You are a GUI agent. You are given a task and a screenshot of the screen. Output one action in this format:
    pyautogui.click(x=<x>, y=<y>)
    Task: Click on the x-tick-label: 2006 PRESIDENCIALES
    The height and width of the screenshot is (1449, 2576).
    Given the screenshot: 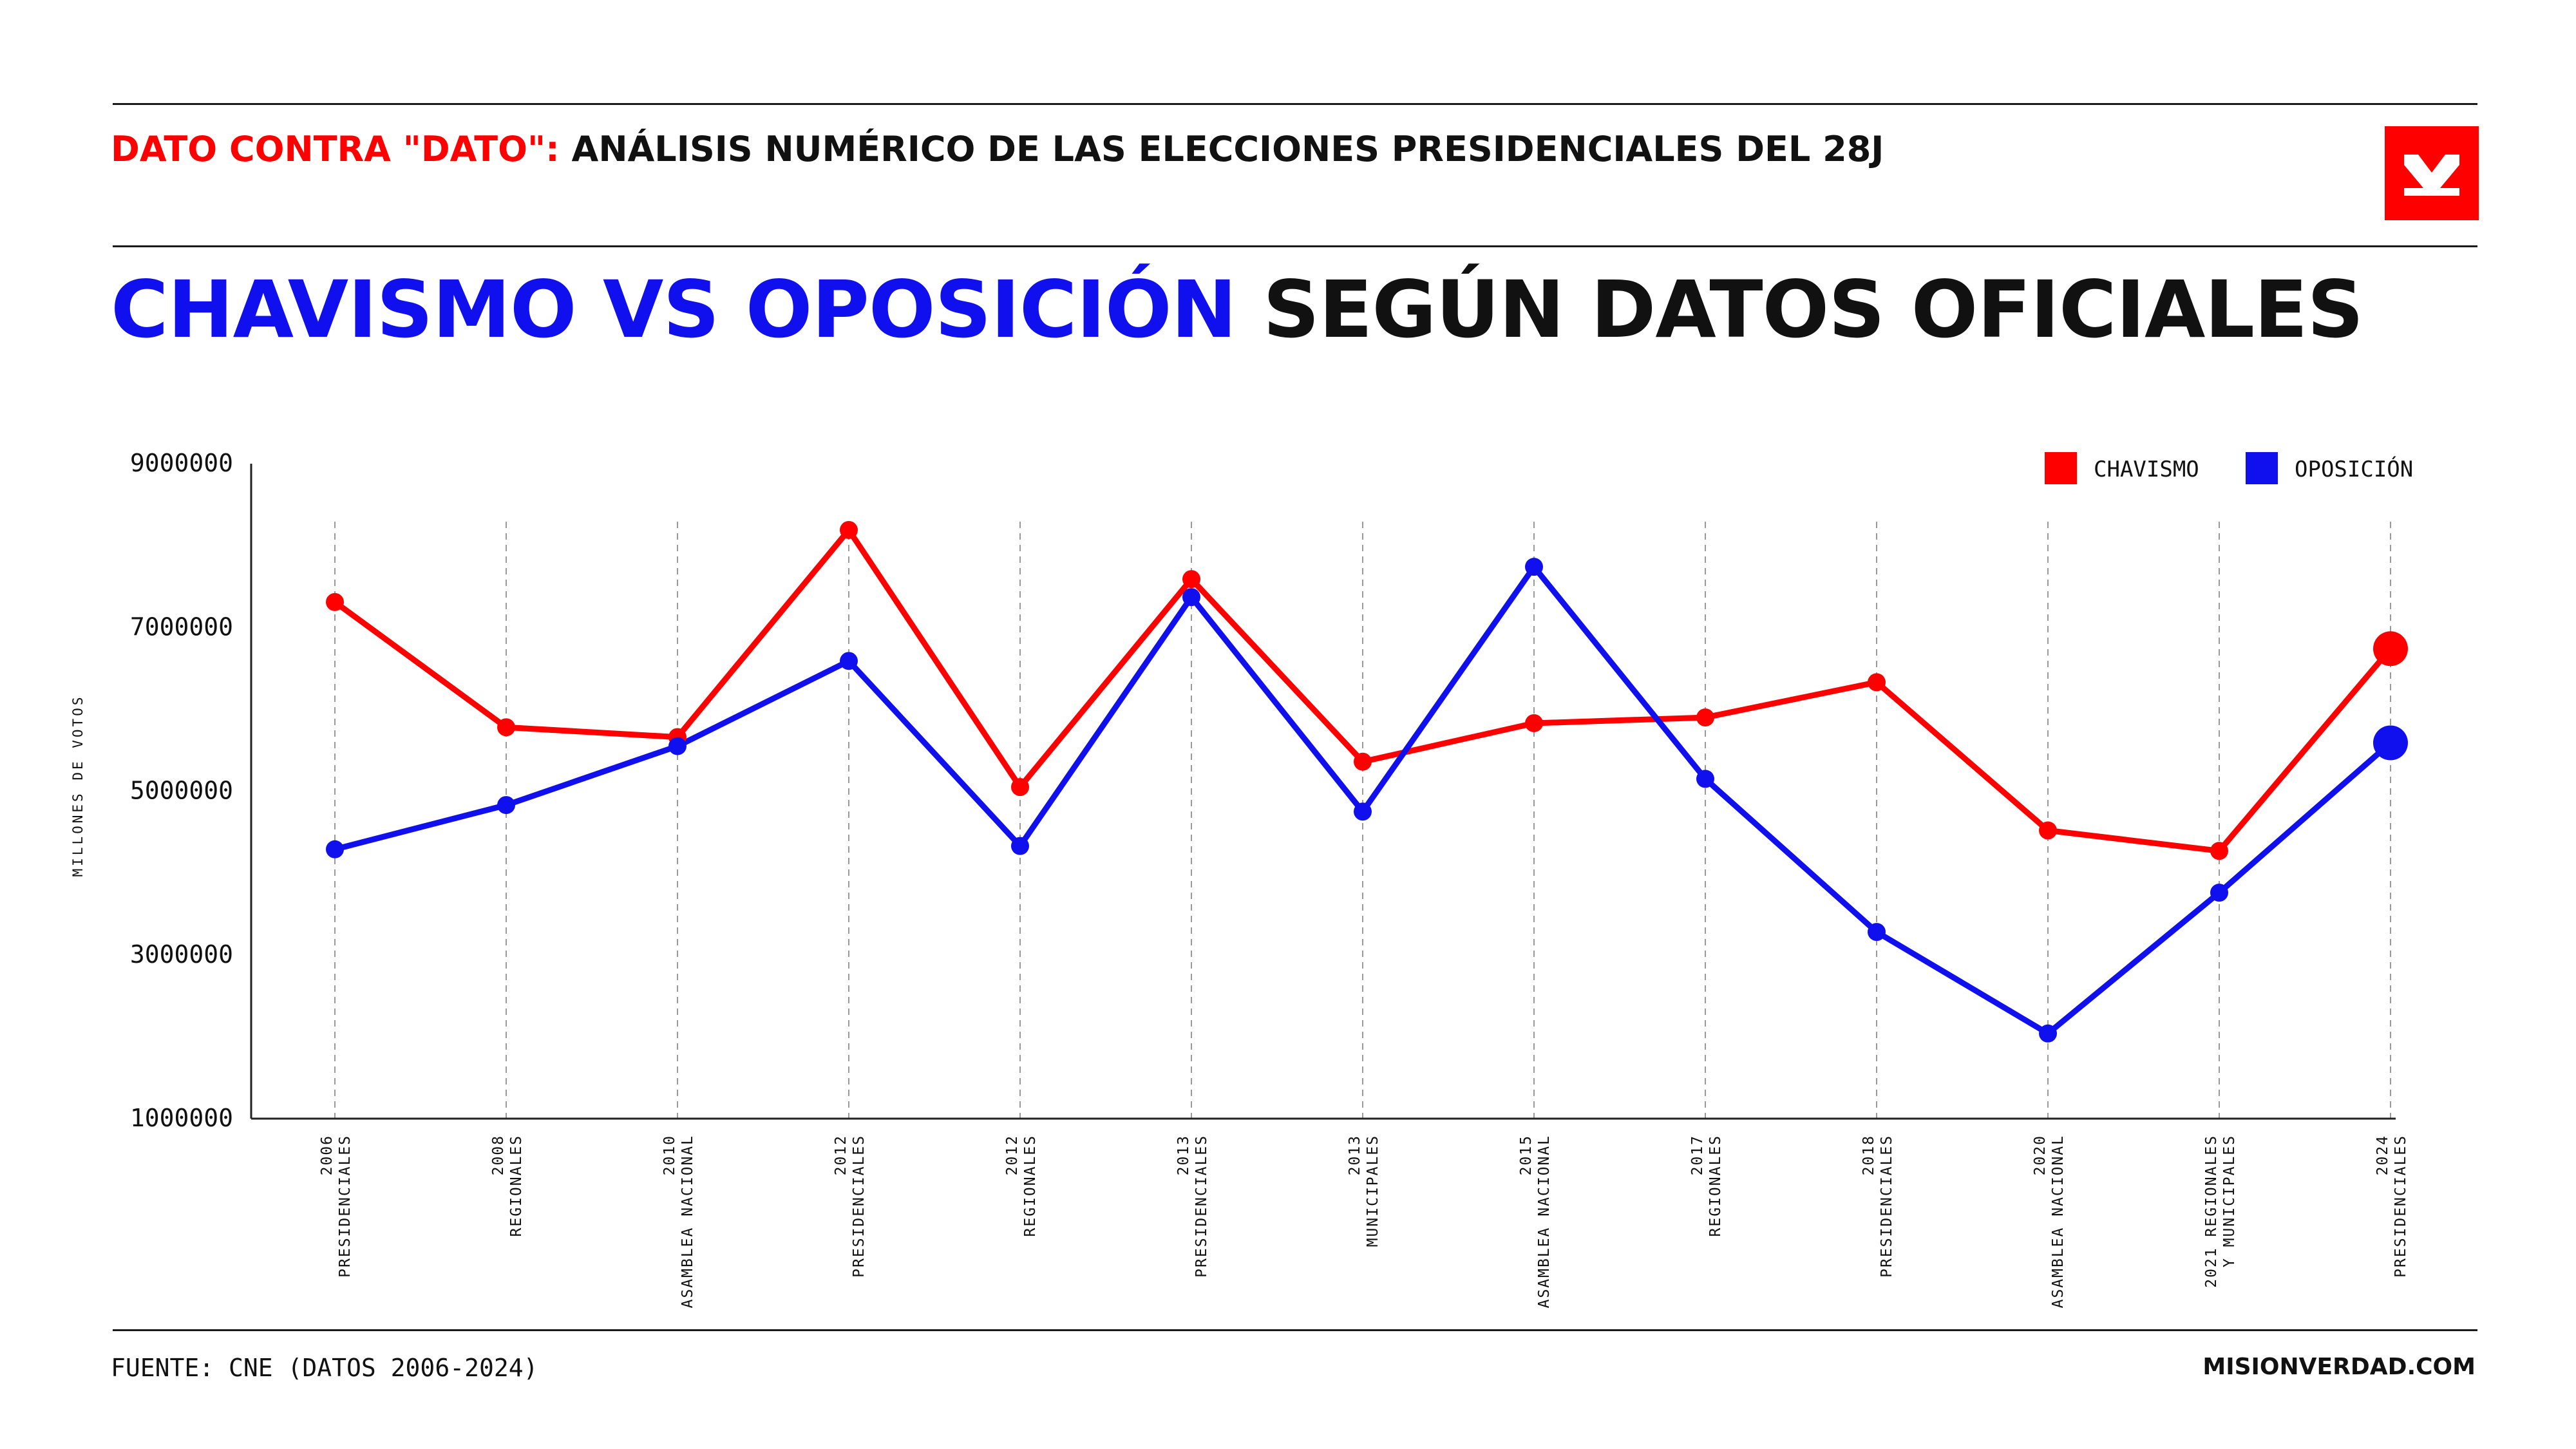 What is the action you would take?
    pyautogui.click(x=336, y=1206)
    